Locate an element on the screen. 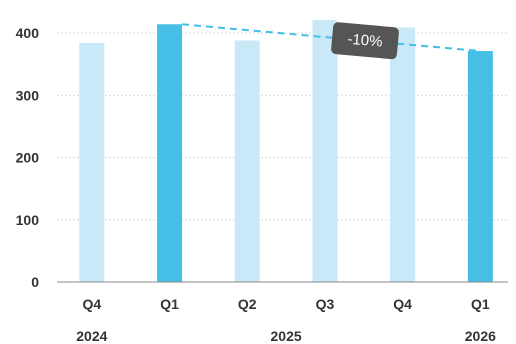  change-callout: -10% is located at coordinates (365, 41).